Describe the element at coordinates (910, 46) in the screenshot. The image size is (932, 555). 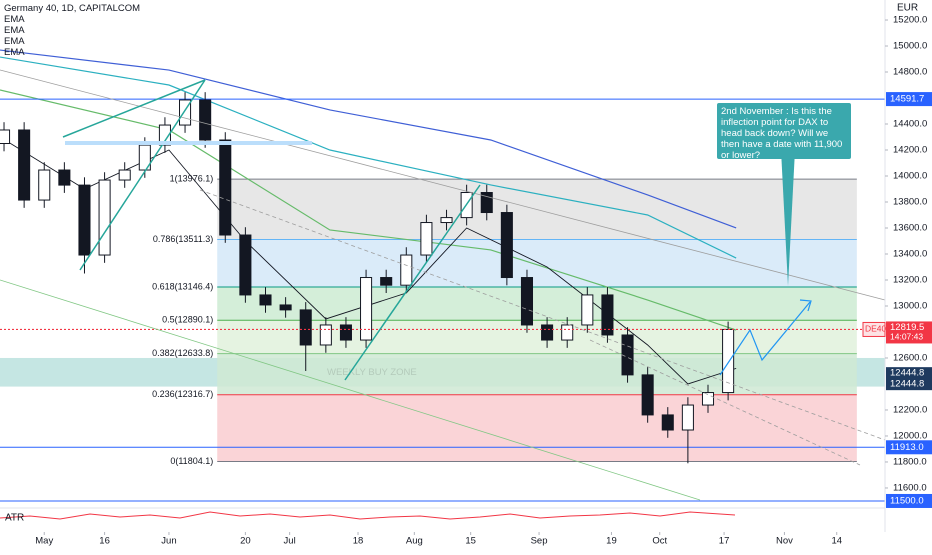
I see `y-tick-label: 15000.0` at that location.